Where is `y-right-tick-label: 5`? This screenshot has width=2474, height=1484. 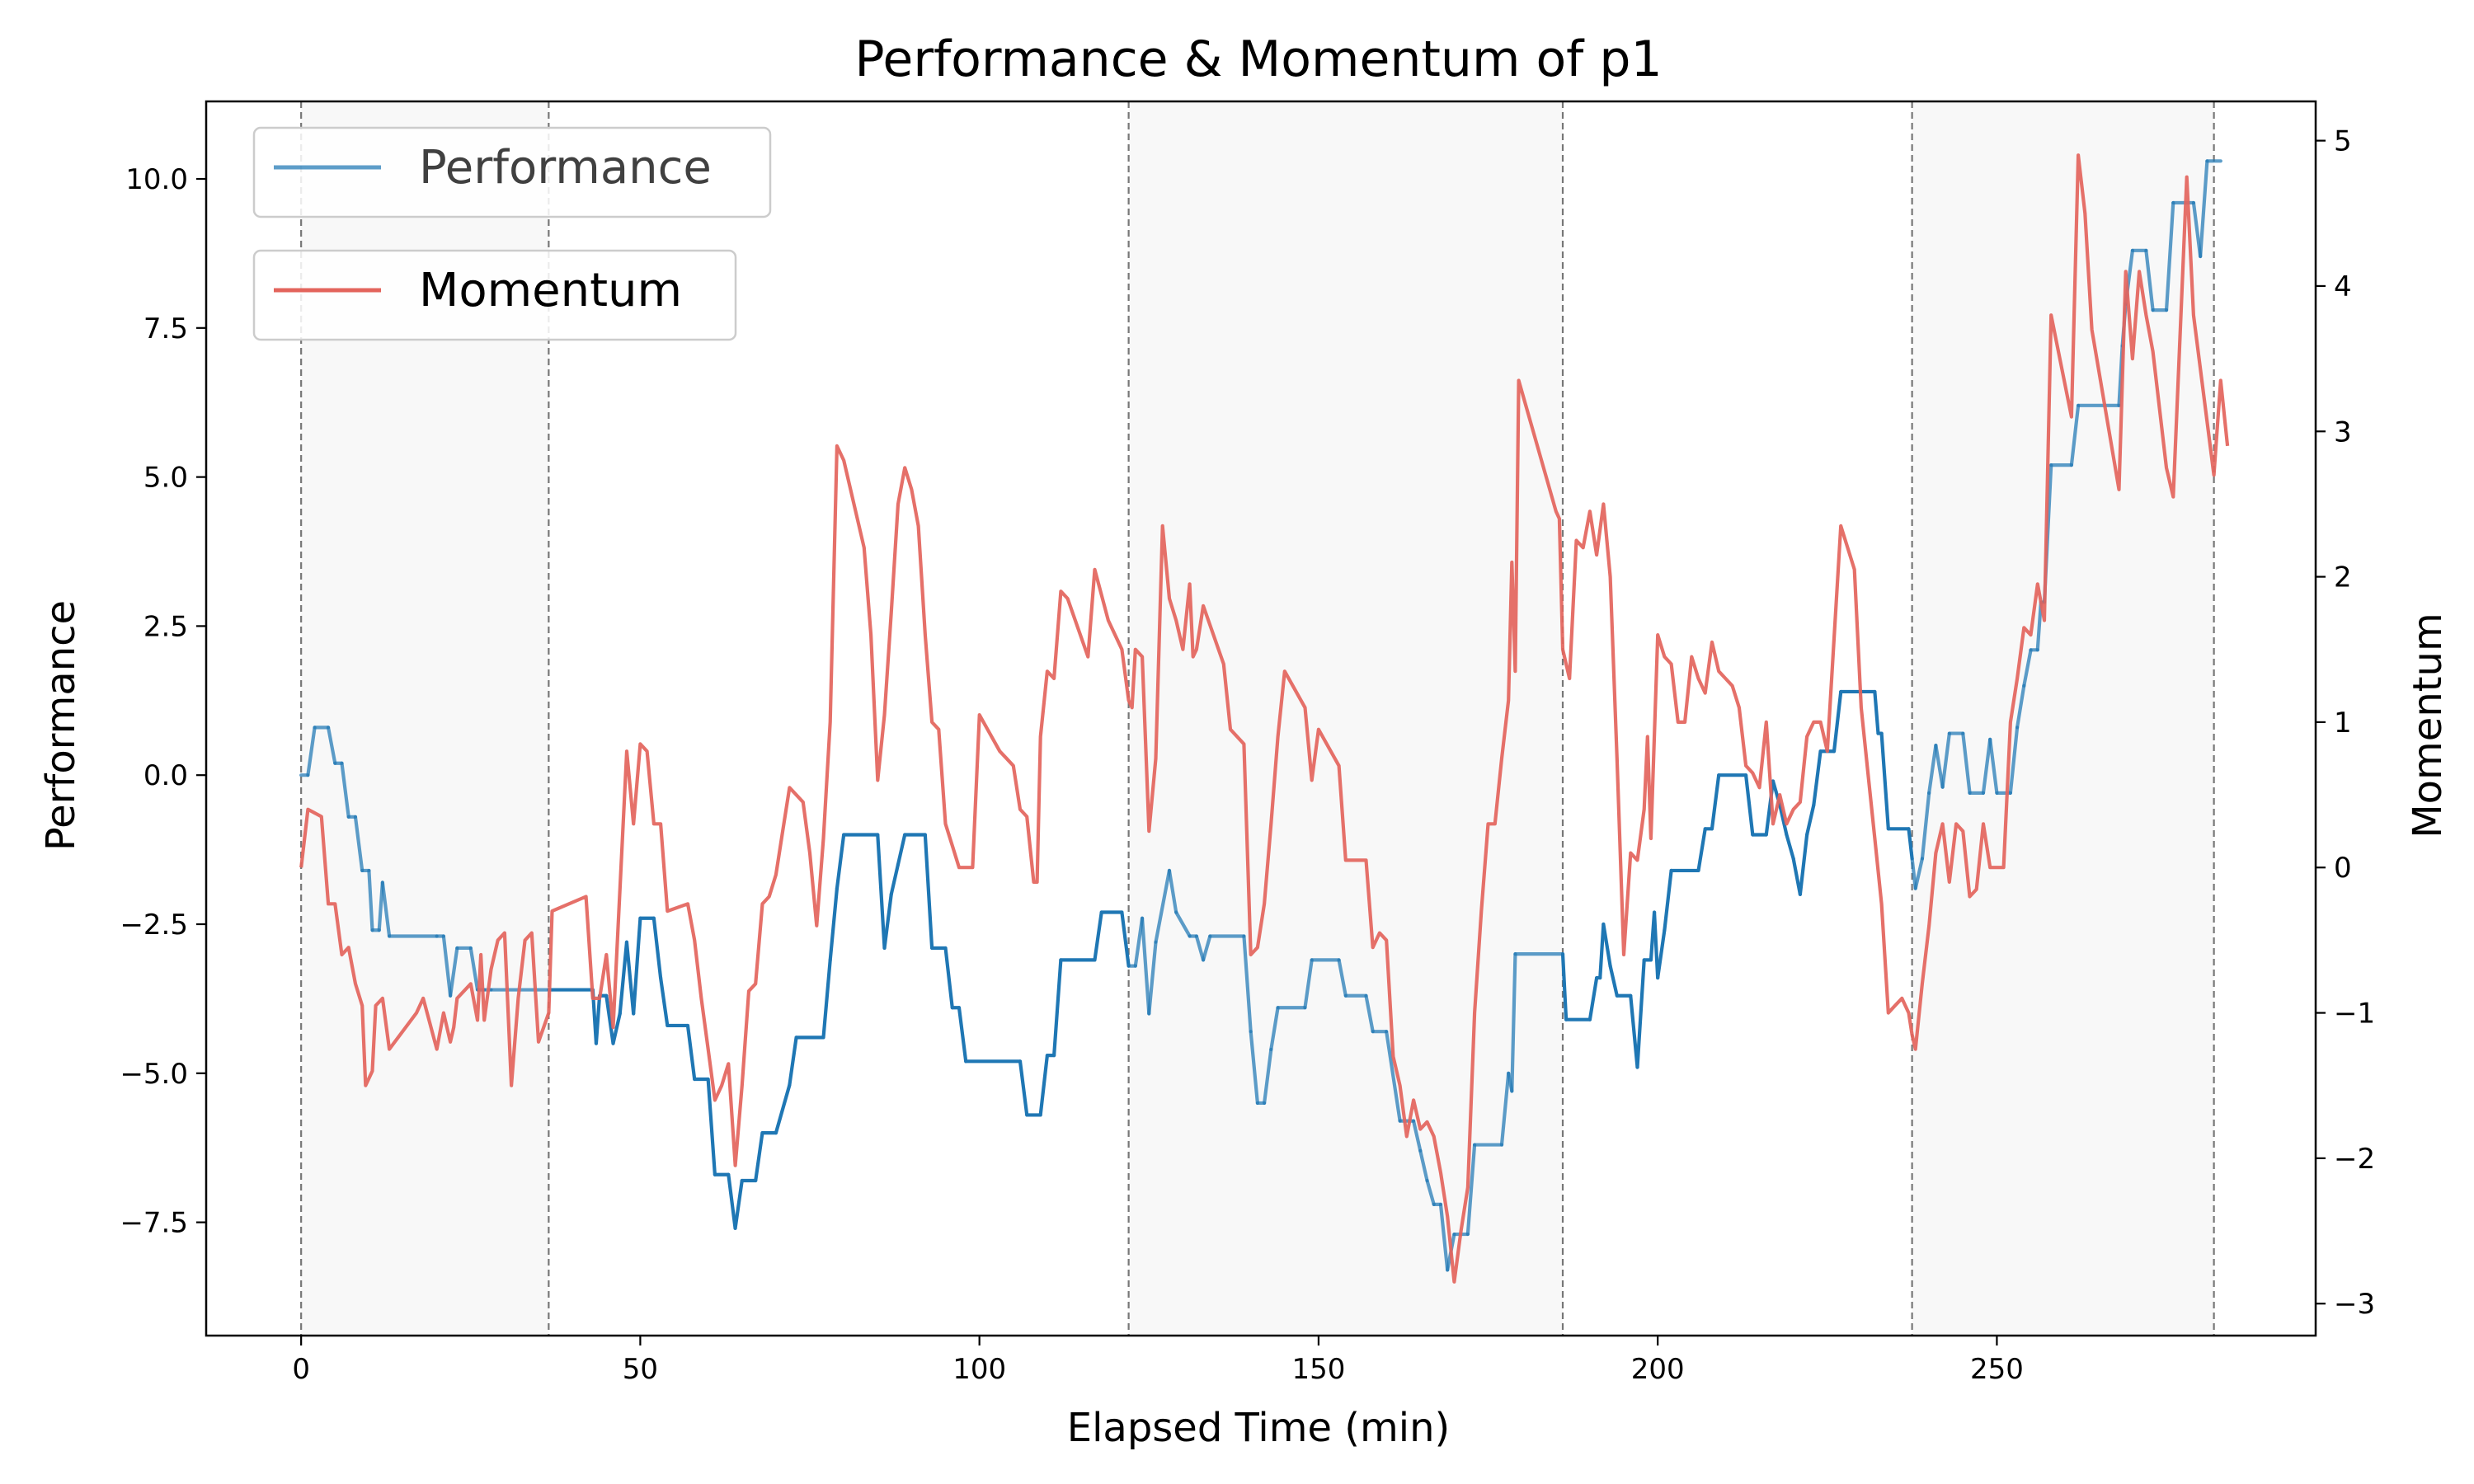
y-right-tick-label: 5 is located at coordinates (2343, 141).